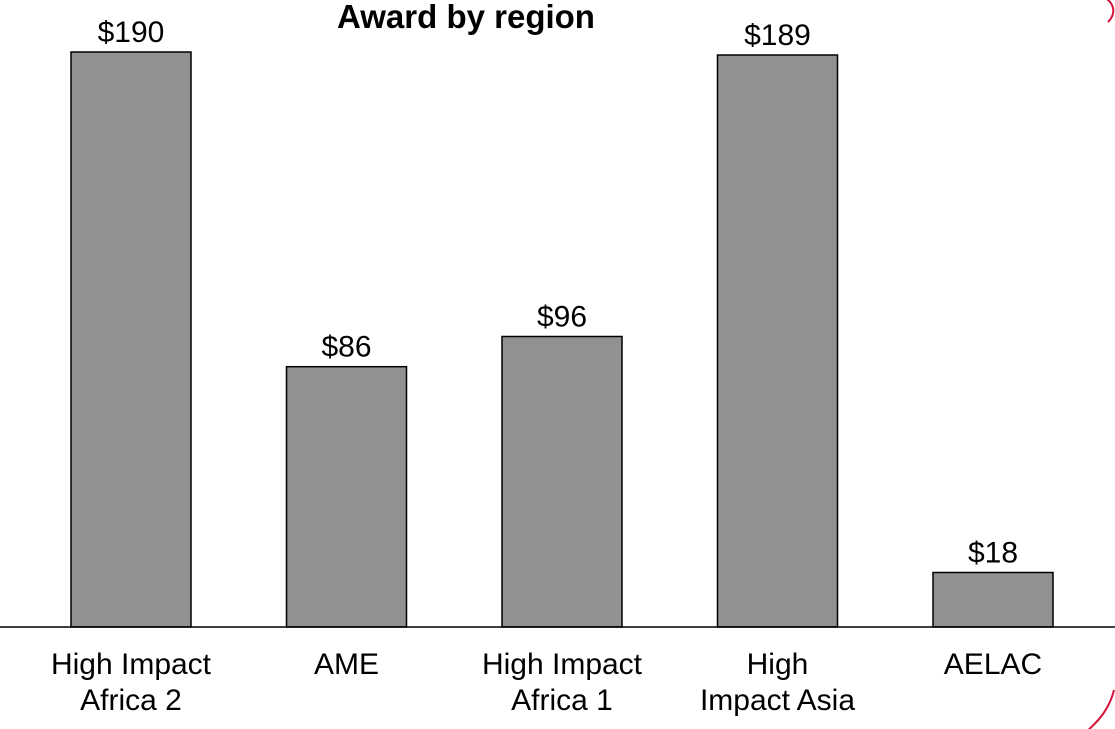 This screenshot has height=729, width=1115. Describe the element at coordinates (1101, 364) in the screenshot. I see `decorative-accent-arc` at that location.